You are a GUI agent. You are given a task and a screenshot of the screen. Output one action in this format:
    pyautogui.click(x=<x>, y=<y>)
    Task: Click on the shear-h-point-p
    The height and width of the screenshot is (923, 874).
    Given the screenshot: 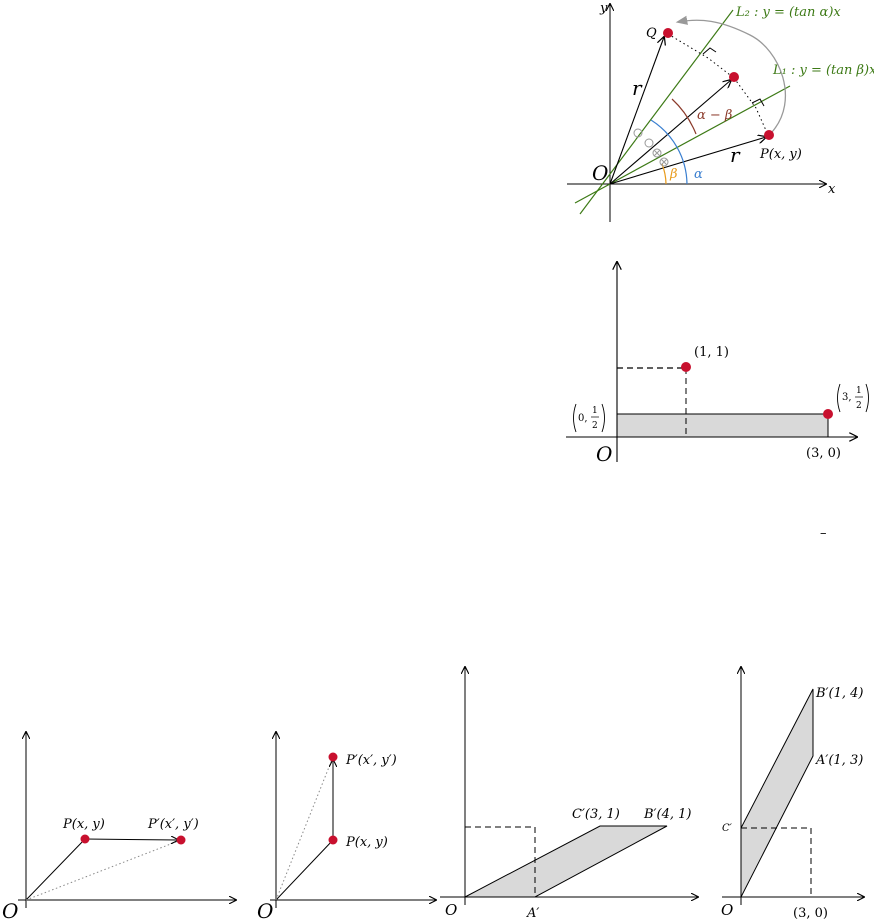 What is the action you would take?
    pyautogui.click(x=85, y=839)
    